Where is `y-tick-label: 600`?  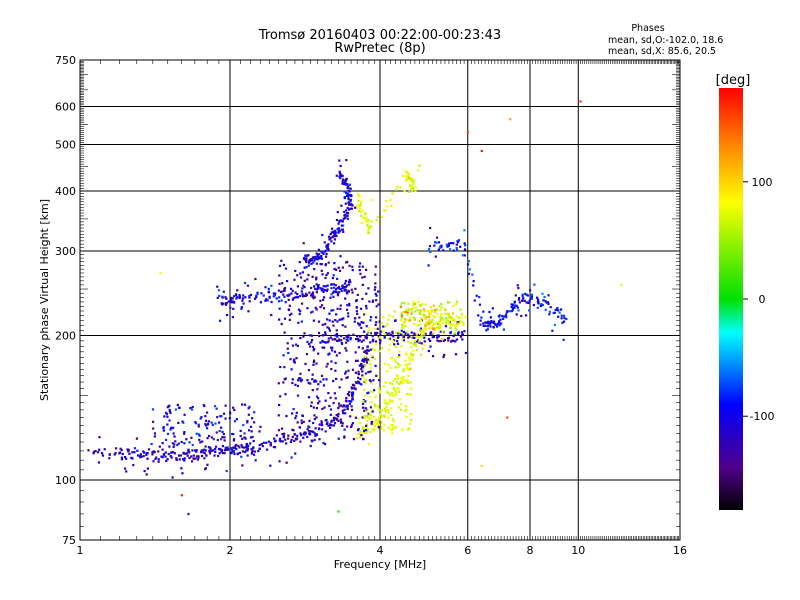
y-tick-label: 600 is located at coordinates (65, 107).